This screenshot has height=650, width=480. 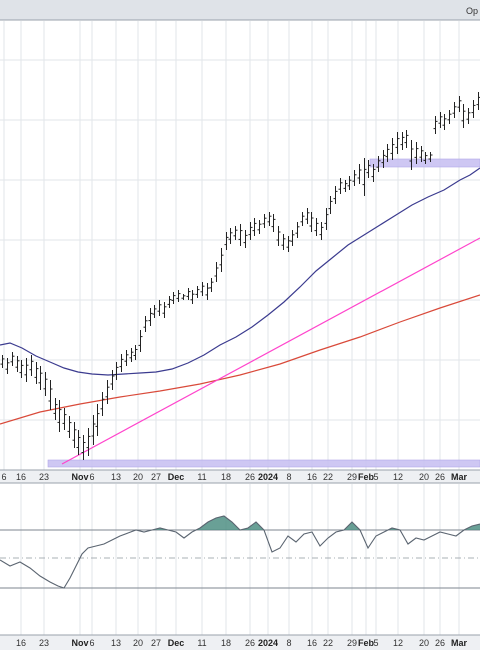 I want to click on x-tick-top-20: 20, so click(x=424, y=477).